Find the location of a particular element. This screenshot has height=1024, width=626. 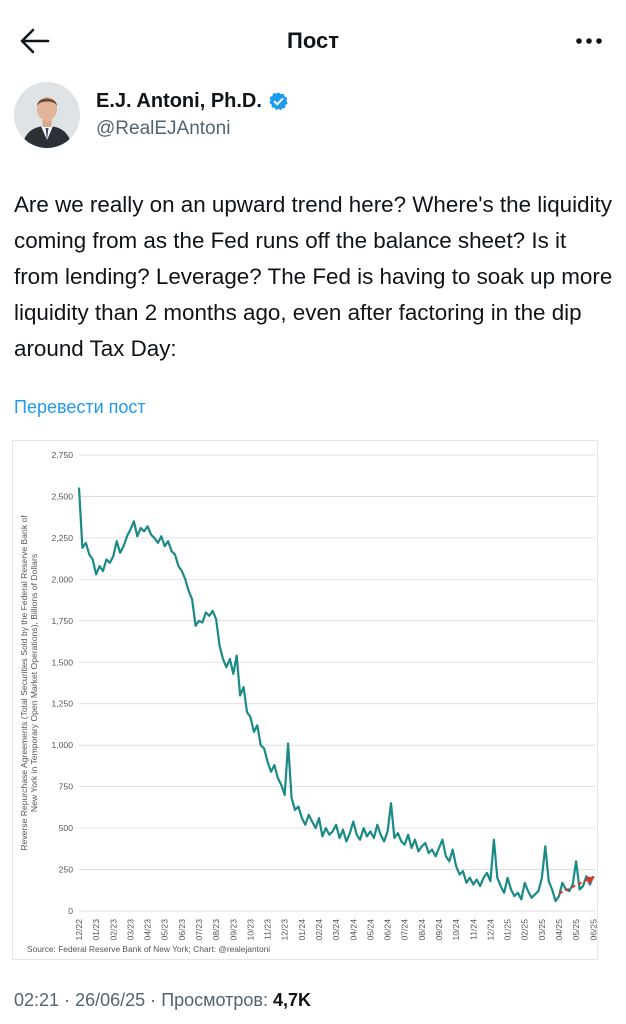

author-handle: @RealEJAntoni is located at coordinates (163, 128).